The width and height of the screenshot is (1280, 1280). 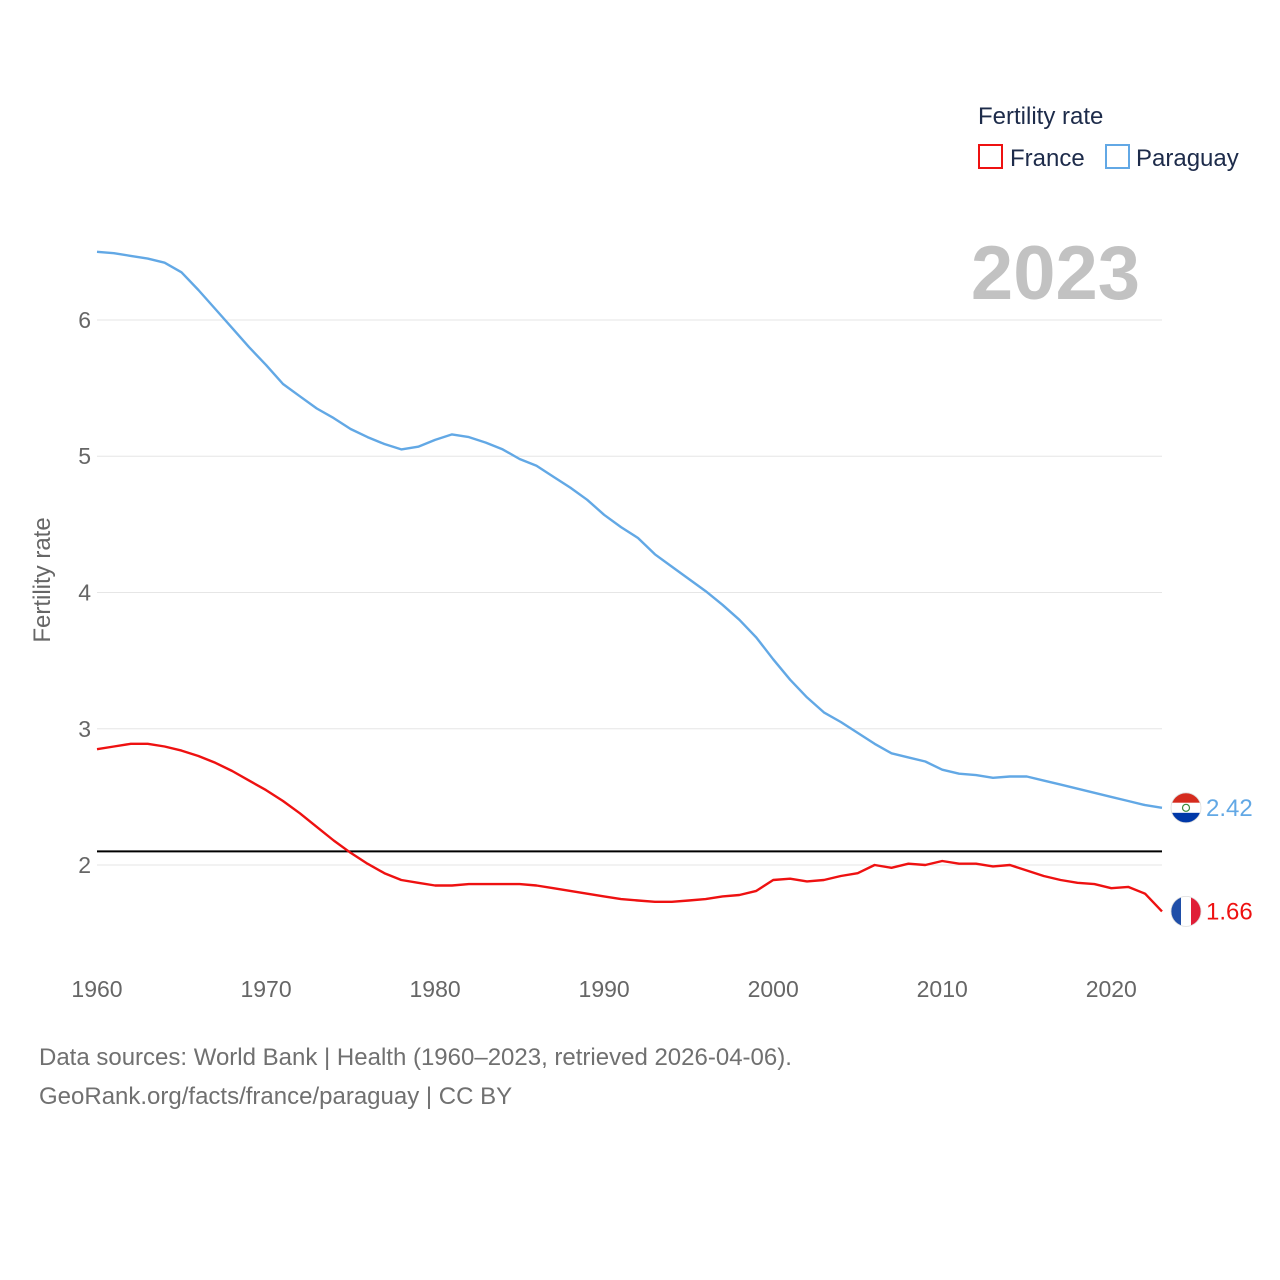 What do you see at coordinates (1211, 859) in the screenshot?
I see `end-labels: 1.66 2.42` at bounding box center [1211, 859].